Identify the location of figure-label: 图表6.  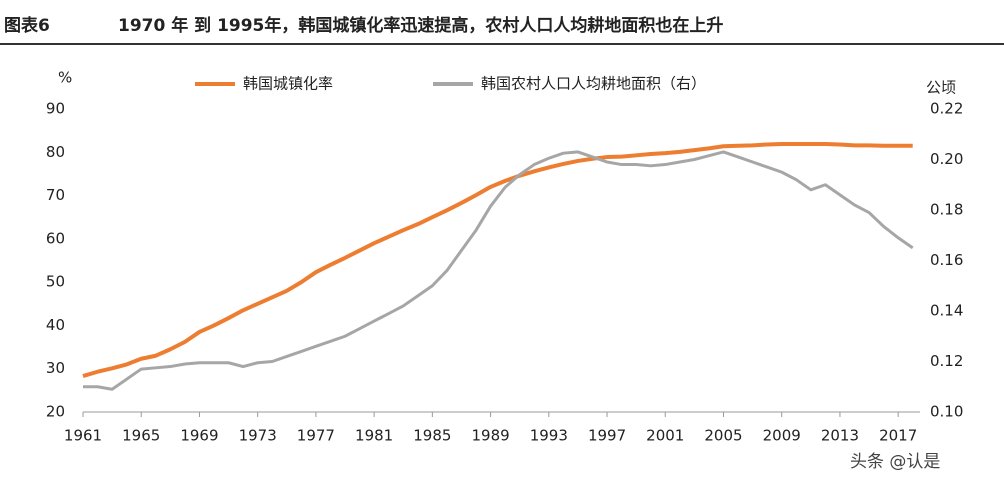
(27, 25).